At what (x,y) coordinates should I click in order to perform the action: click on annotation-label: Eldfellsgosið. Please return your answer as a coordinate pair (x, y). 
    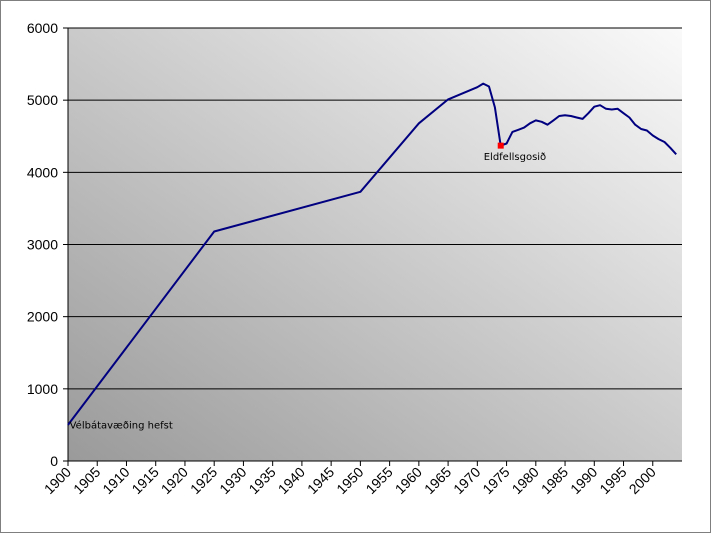
    Looking at the image, I should click on (515, 157).